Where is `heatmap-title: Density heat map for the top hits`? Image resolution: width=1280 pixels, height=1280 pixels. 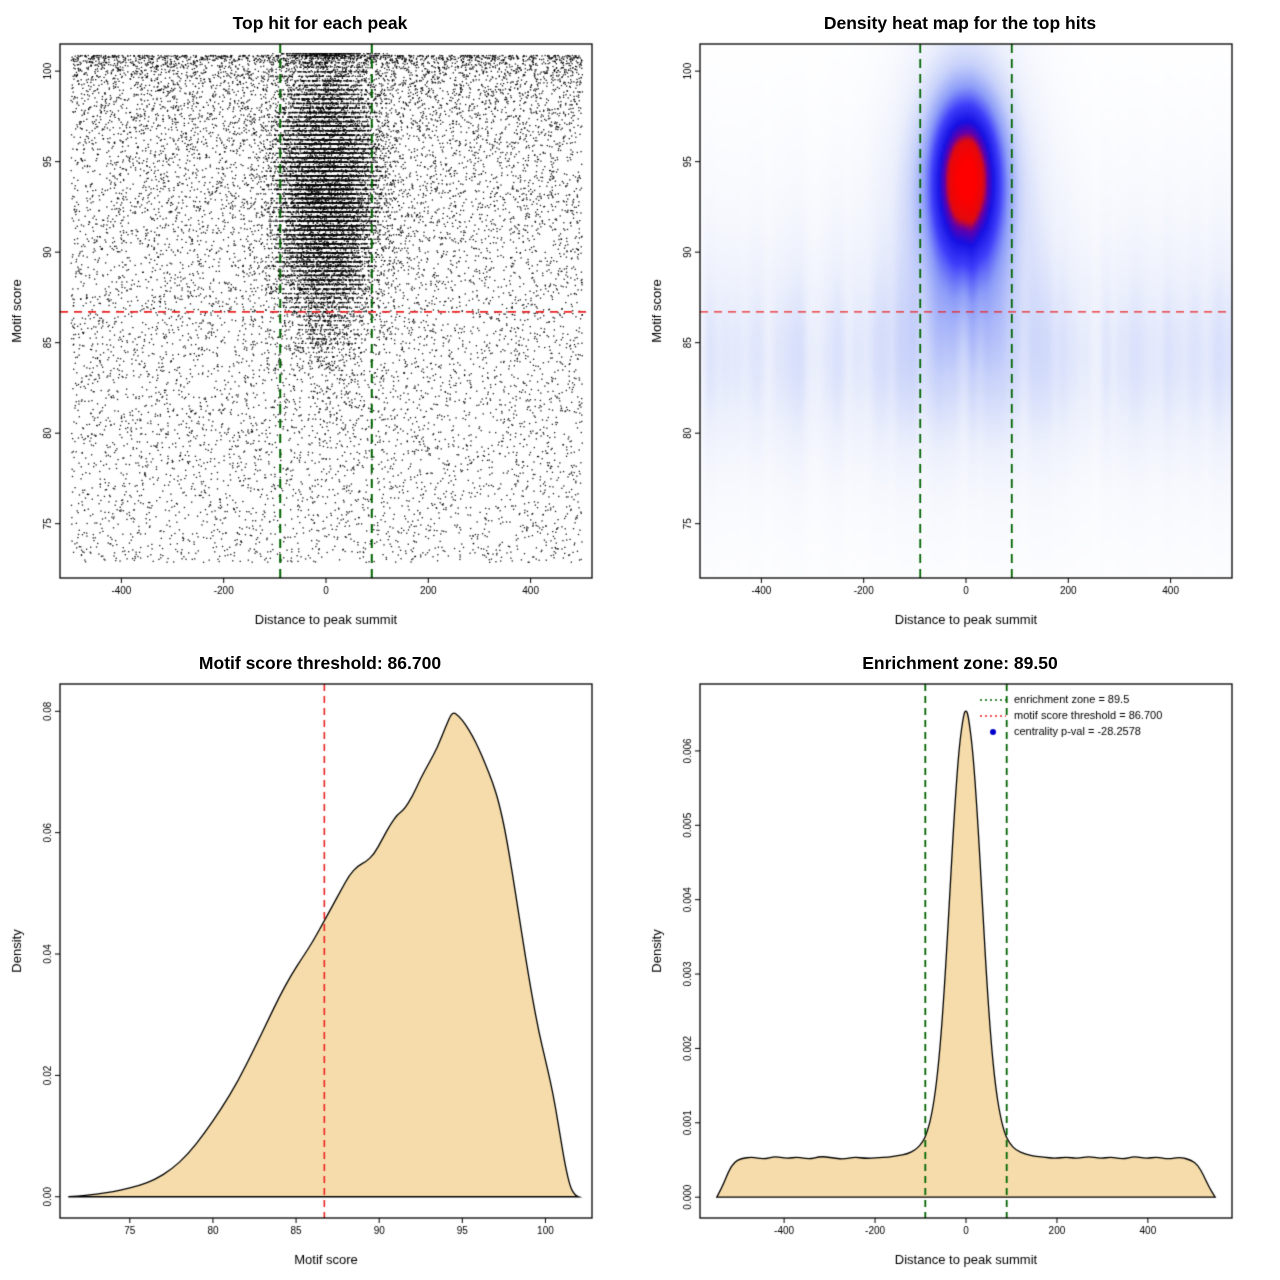 heatmap-title: Density heat map for the top hits is located at coordinates (960, 23).